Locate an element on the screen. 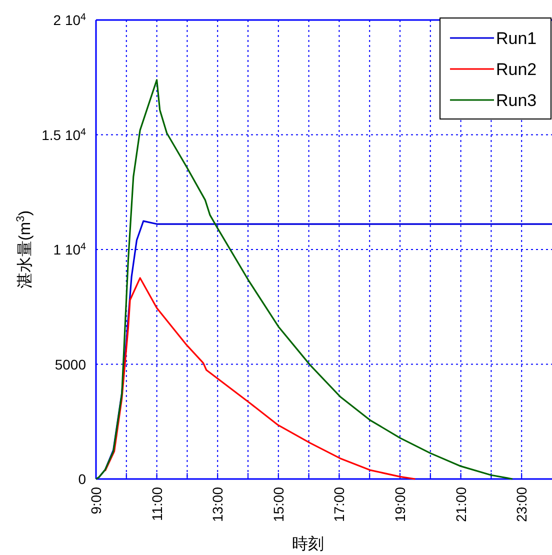  x-axis-title: 時刻 is located at coordinates (308, 544).